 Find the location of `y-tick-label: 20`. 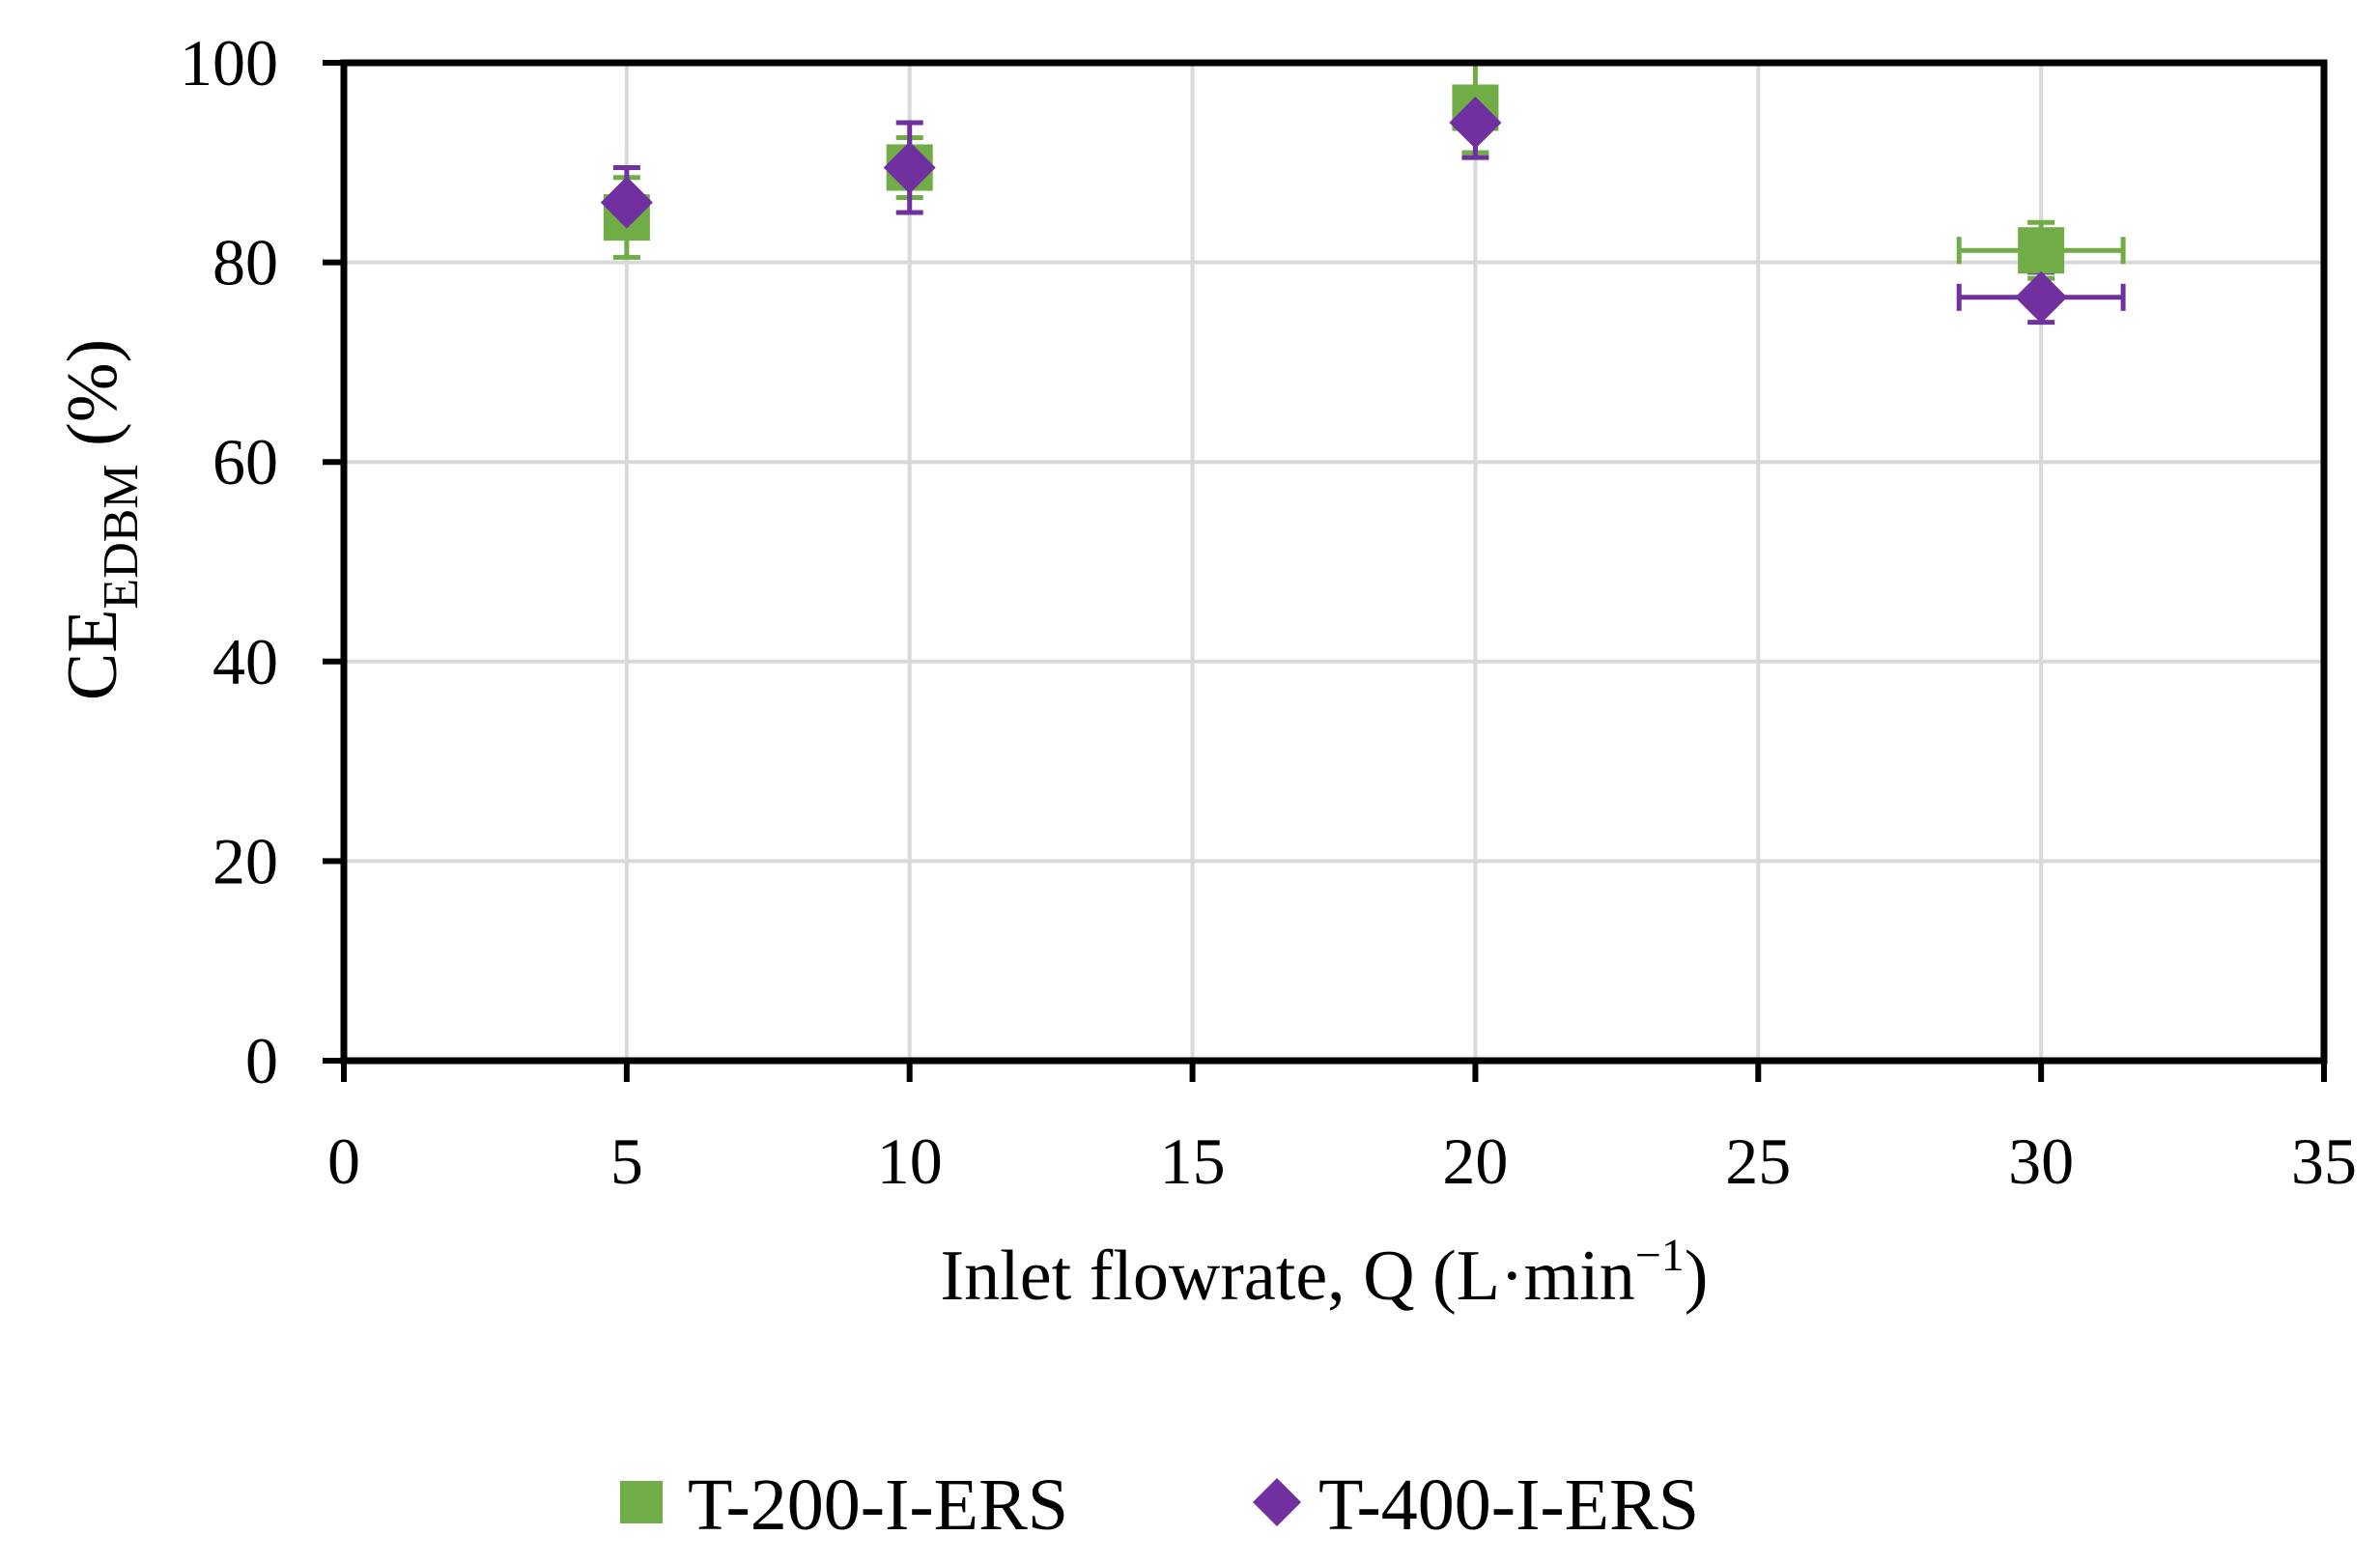

y-tick-label: 20 is located at coordinates (245, 861).